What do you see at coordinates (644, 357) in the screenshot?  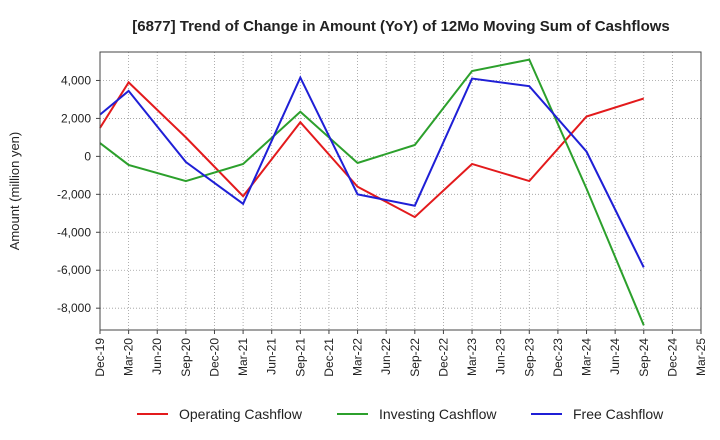 I see `x-tick-label: Sep-24` at bounding box center [644, 357].